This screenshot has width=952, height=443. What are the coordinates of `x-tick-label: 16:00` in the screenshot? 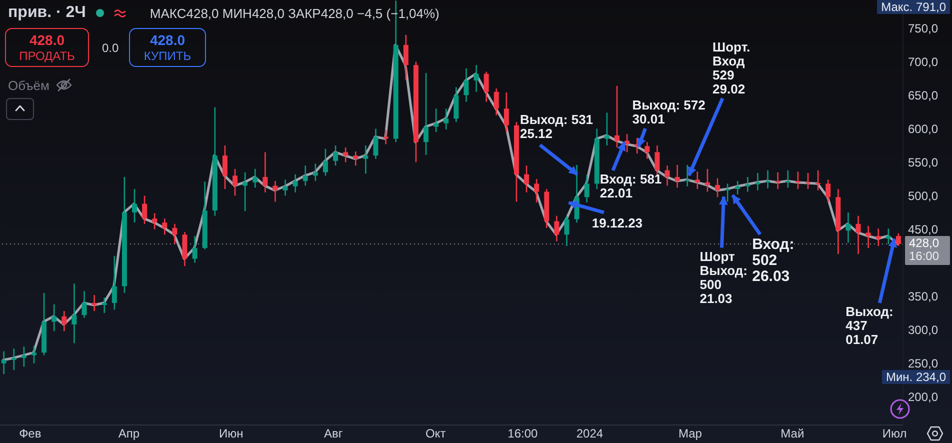 It's located at (523, 433).